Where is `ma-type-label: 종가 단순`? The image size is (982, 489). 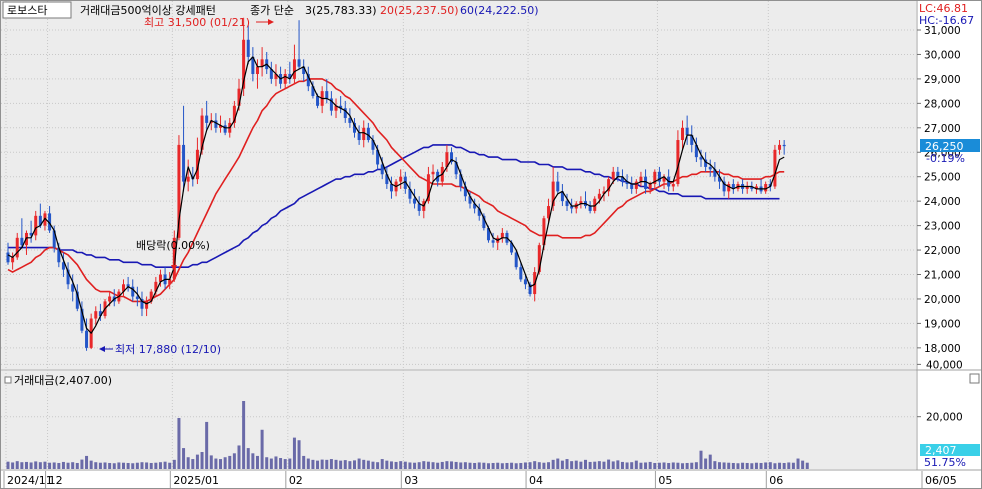
ma-type-label: 종가 단순 is located at coordinates (272, 10).